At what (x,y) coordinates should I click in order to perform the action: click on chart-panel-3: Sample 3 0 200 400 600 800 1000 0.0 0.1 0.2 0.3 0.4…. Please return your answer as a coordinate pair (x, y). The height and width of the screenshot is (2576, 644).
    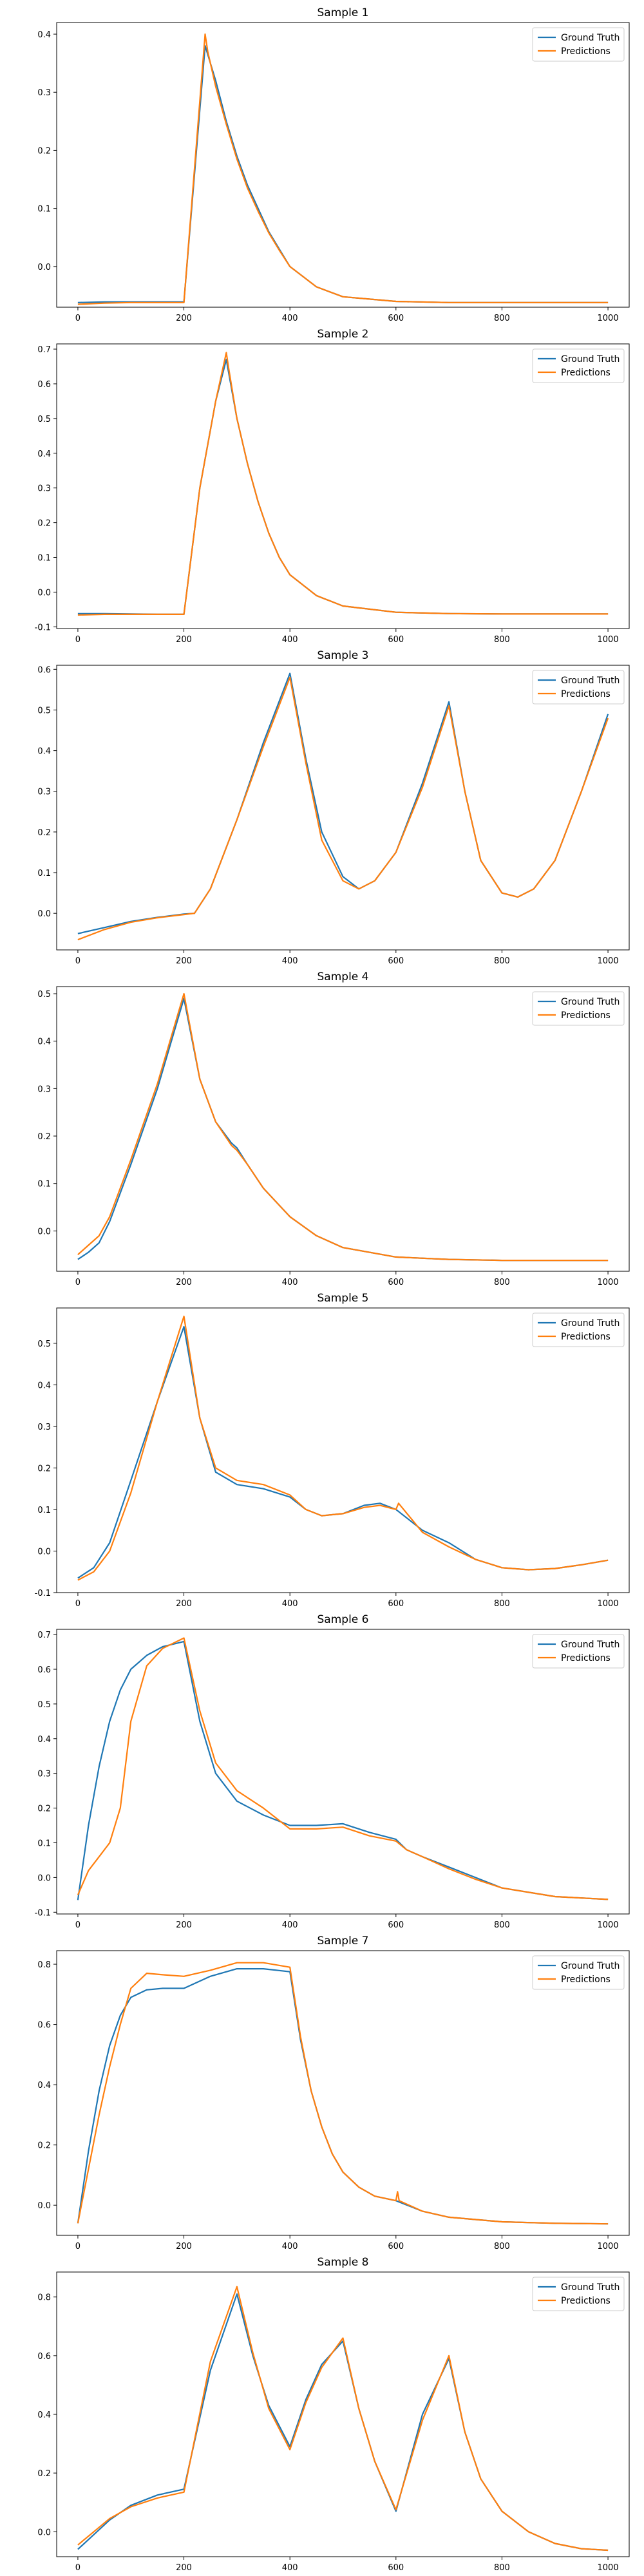
    Looking at the image, I should click on (334, 808).